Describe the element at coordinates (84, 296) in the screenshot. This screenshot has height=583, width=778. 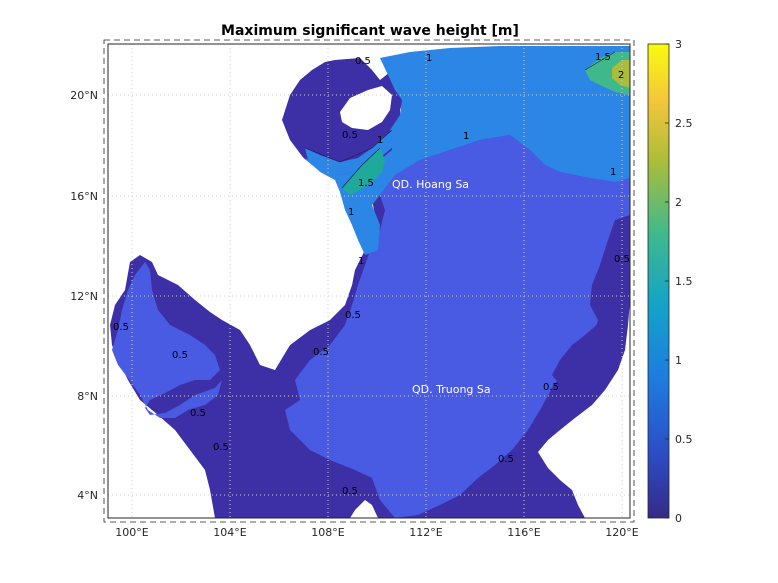
I see `lat-tick-label: 12°N` at that location.